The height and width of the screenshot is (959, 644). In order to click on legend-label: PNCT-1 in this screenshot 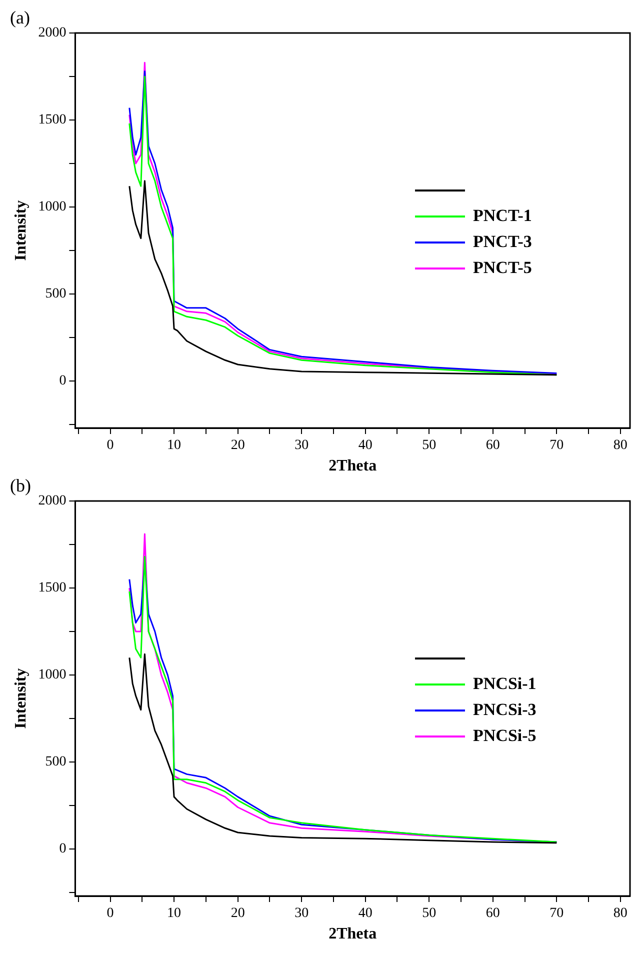, I will do `click(502, 215)`.